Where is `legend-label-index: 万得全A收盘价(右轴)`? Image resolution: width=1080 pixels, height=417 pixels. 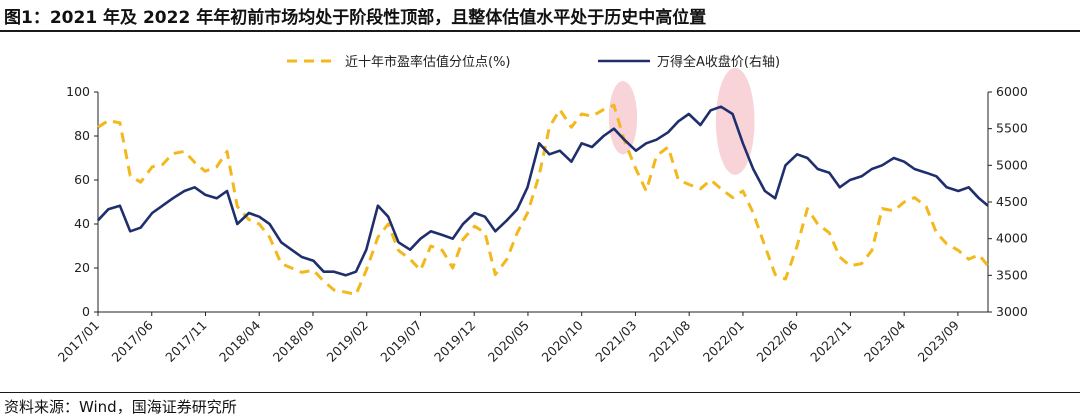 legend-label-index: 万得全A收盘价(右轴) is located at coordinates (718, 62).